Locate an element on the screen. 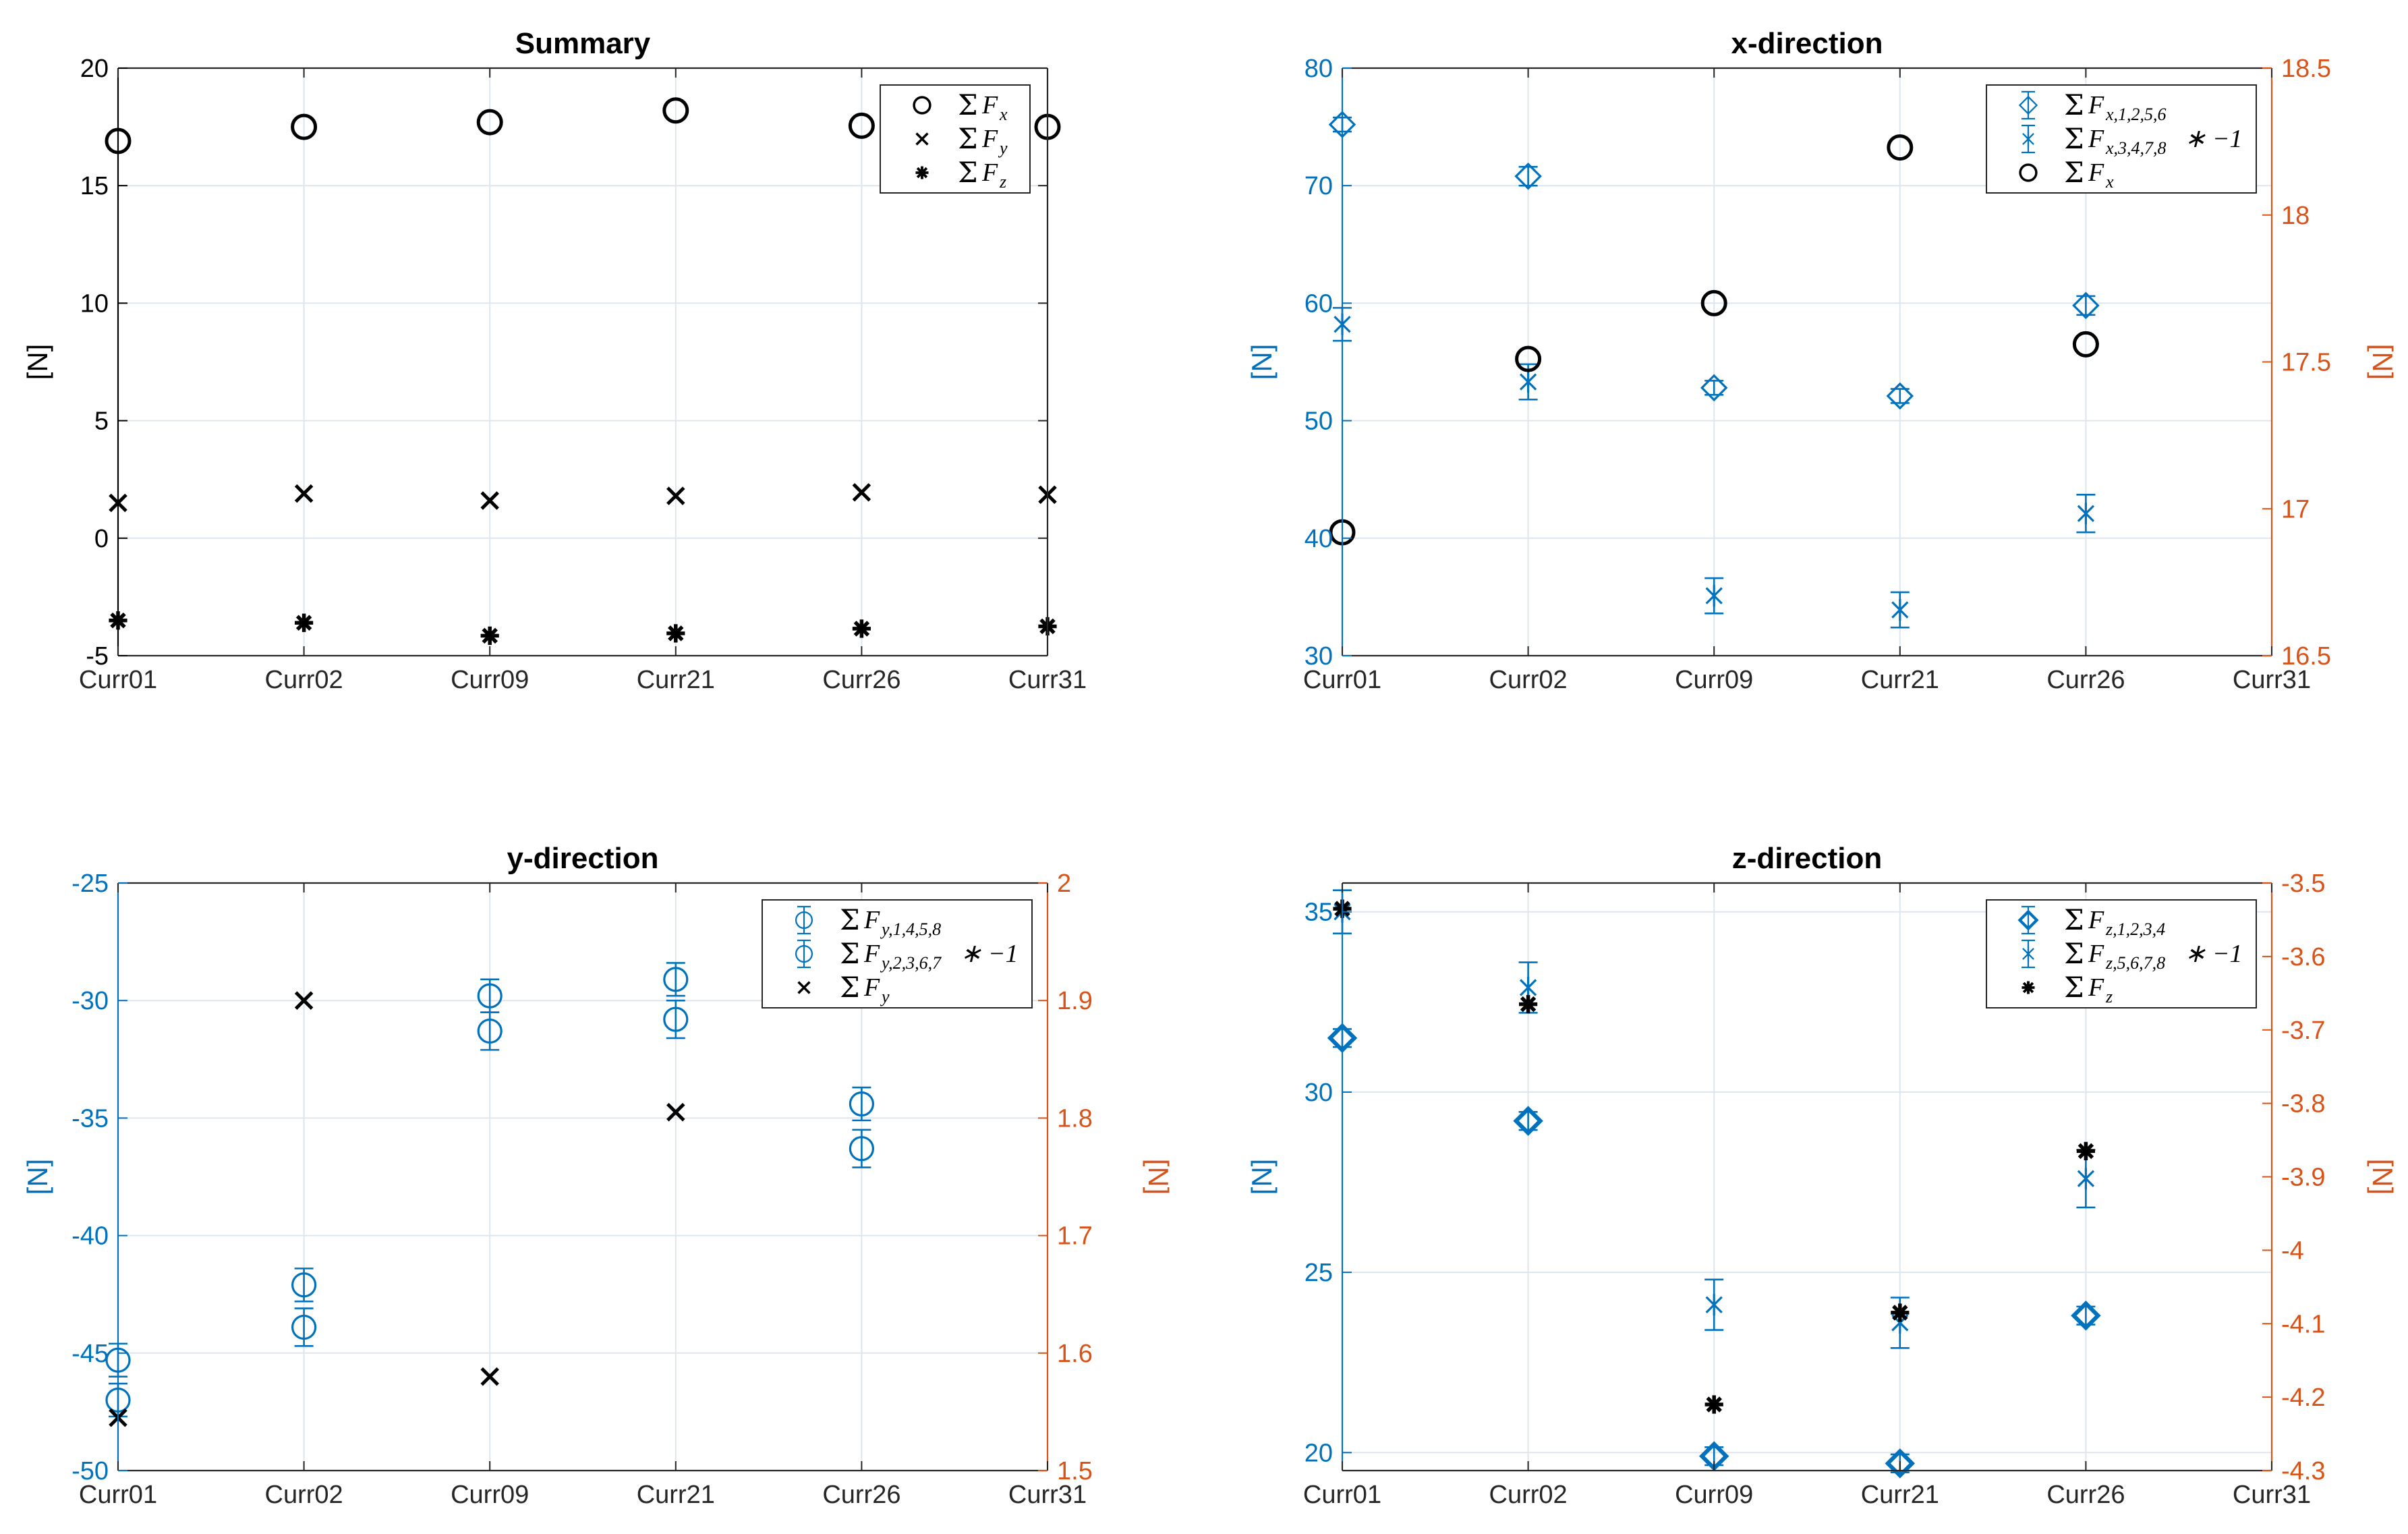 The height and width of the screenshot is (1534, 2408). y-tick-label: 70 is located at coordinates (1319, 186).